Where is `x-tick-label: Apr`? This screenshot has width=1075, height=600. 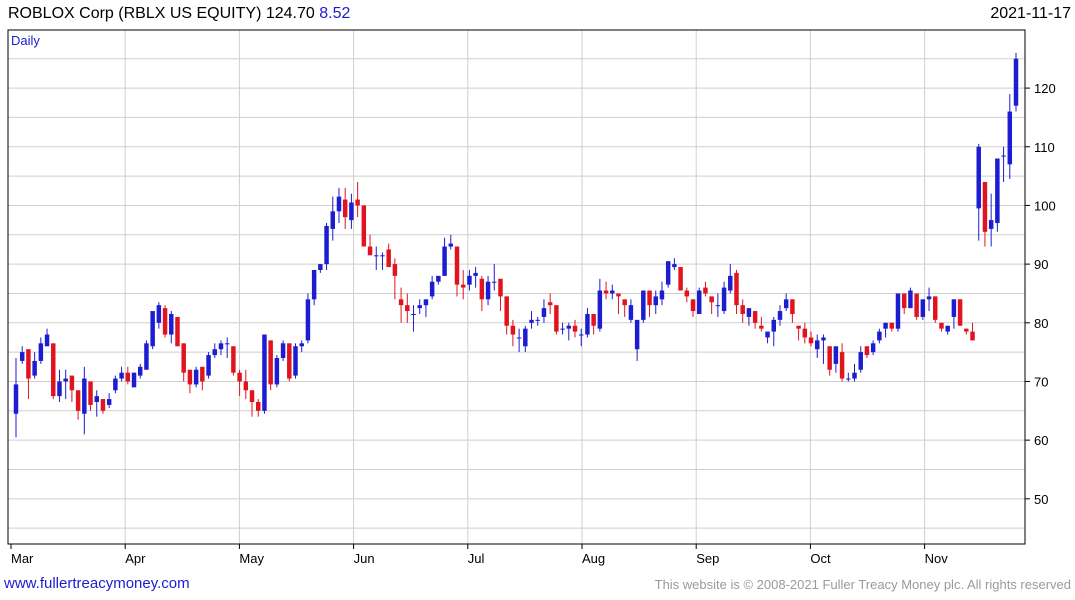 x-tick-label: Apr is located at coordinates (135, 558).